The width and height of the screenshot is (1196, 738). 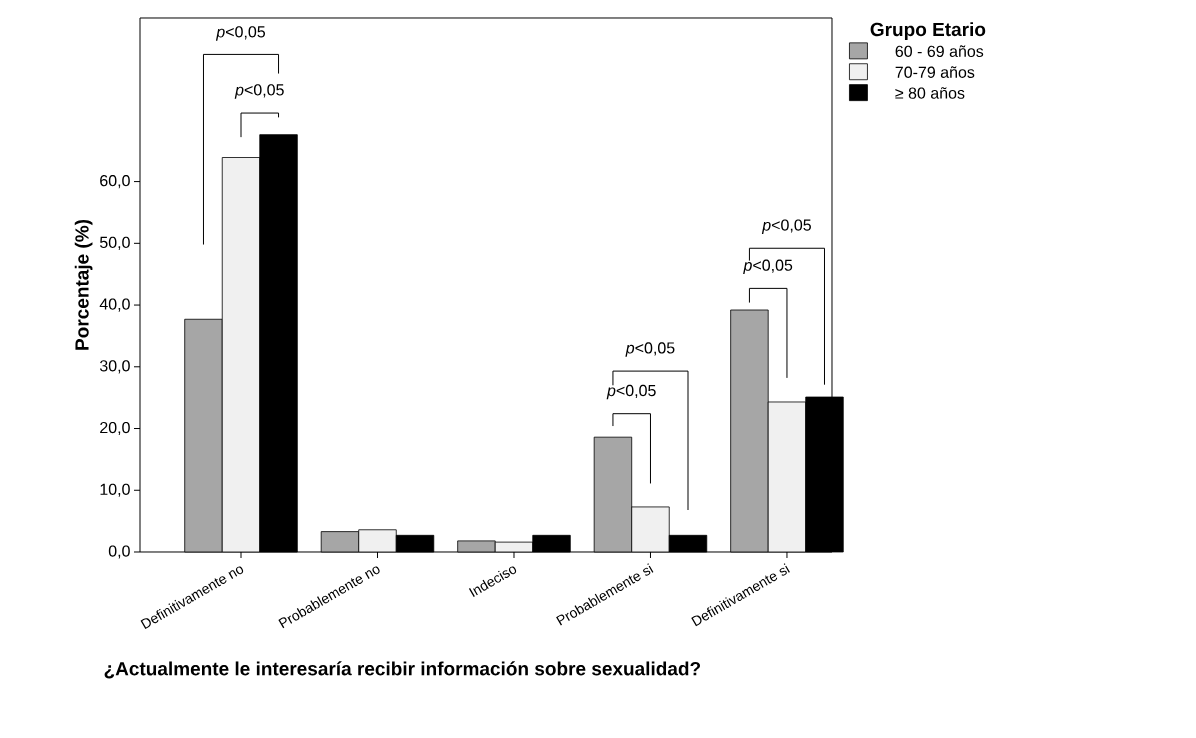 What do you see at coordinates (83, 284) in the screenshot?
I see `y-axis-title: Porcentaje (%)` at bounding box center [83, 284].